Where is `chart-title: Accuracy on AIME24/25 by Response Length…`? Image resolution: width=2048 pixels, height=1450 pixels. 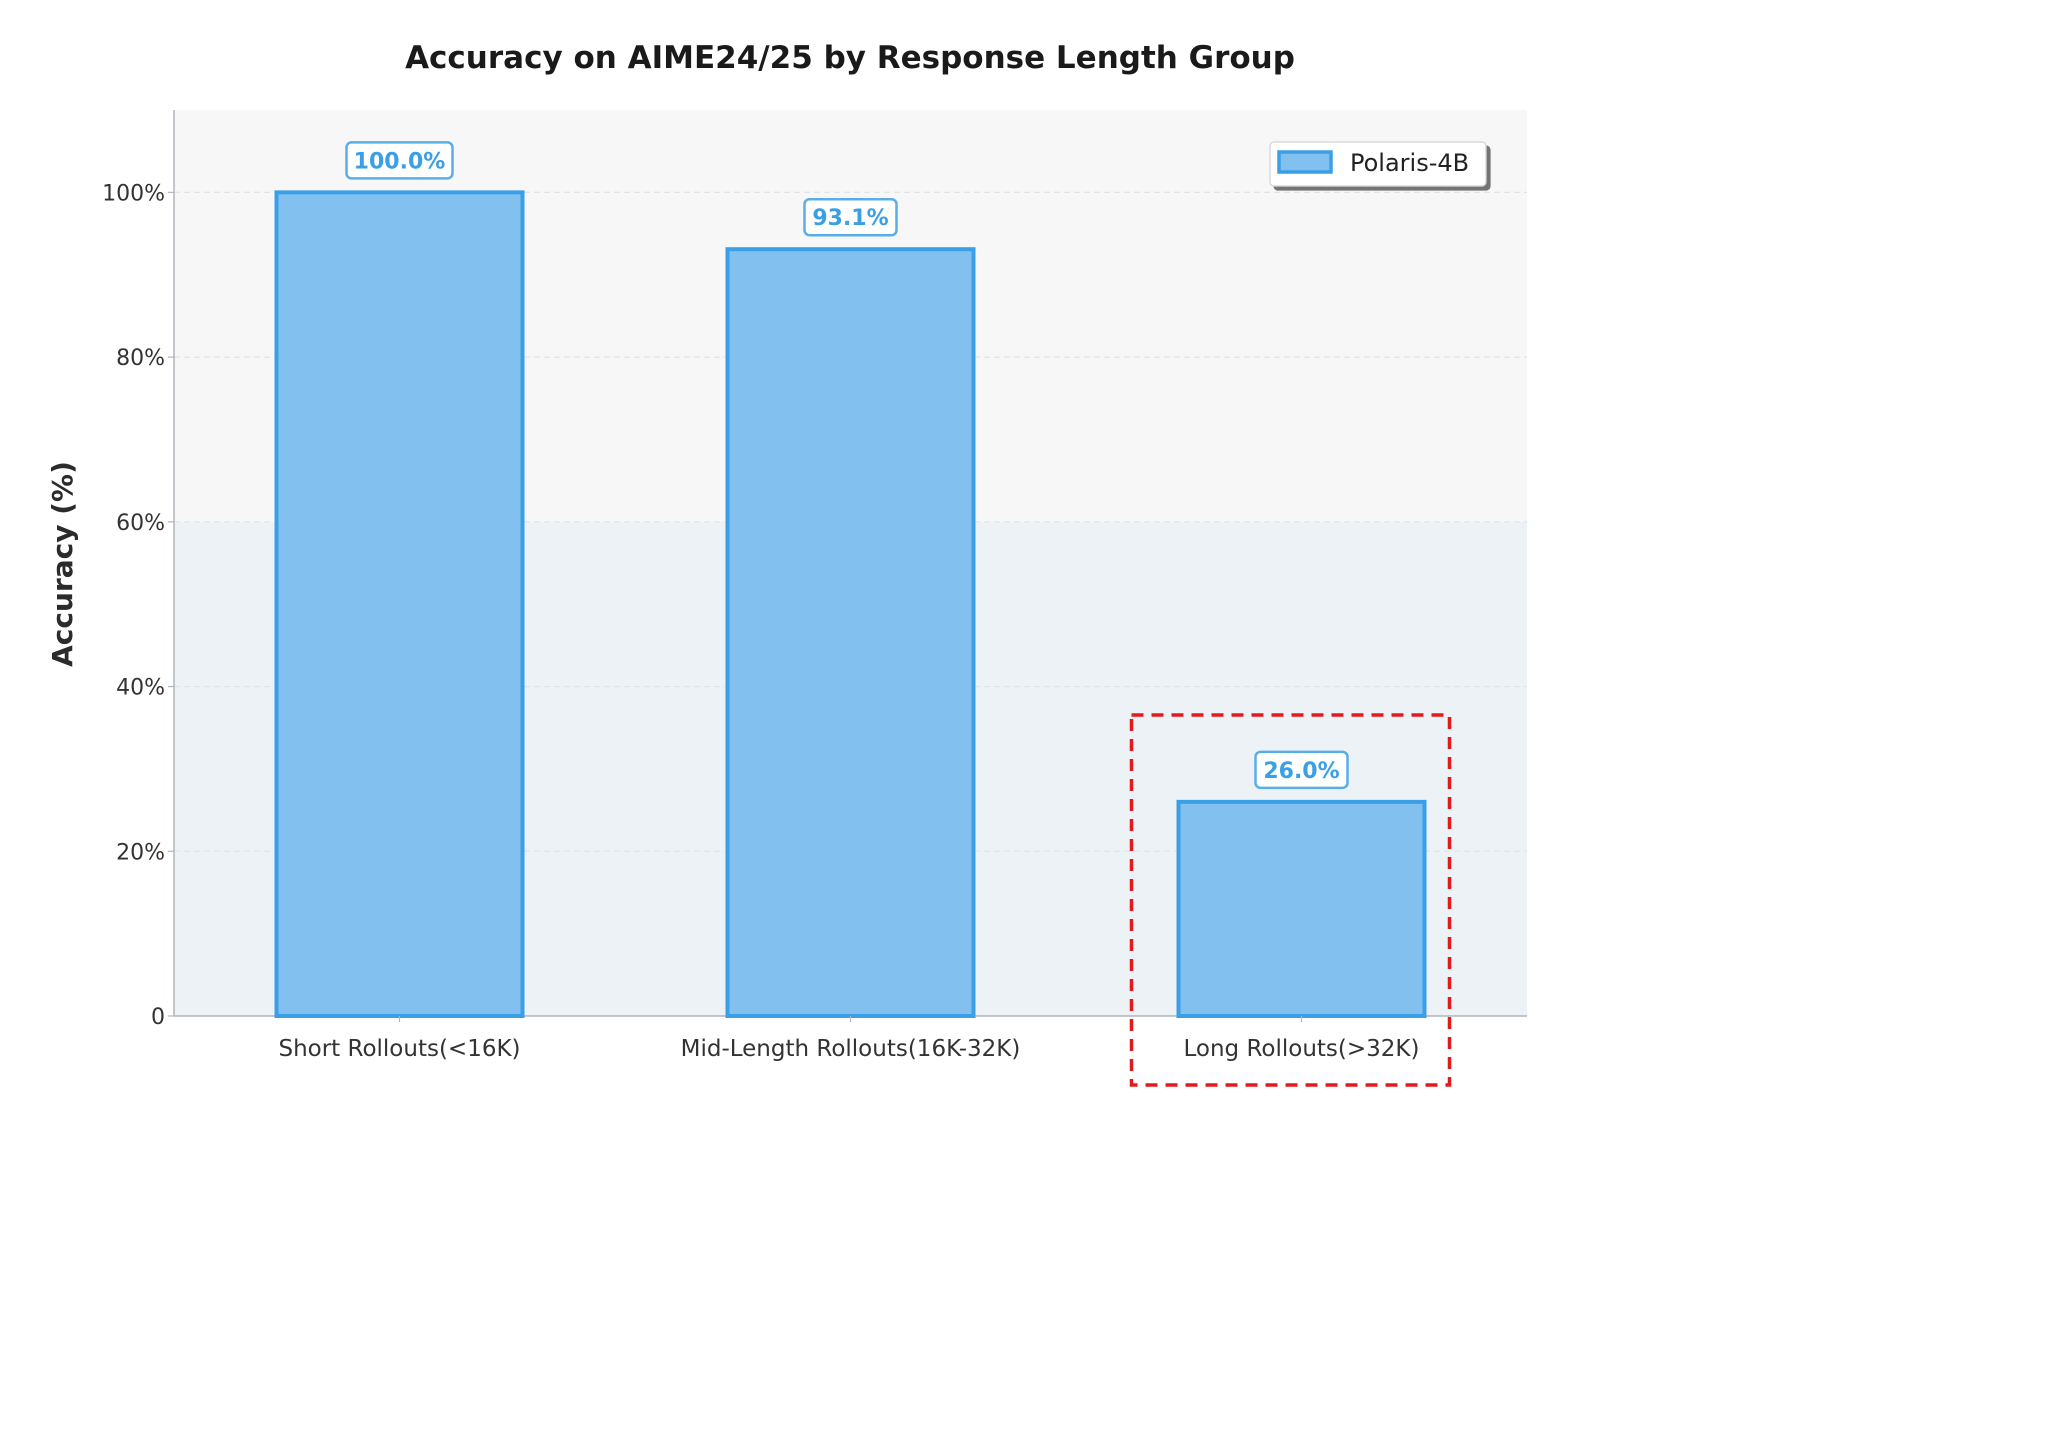 chart-title: Accuracy on AIME24/25 by Response Length… is located at coordinates (850, 58).